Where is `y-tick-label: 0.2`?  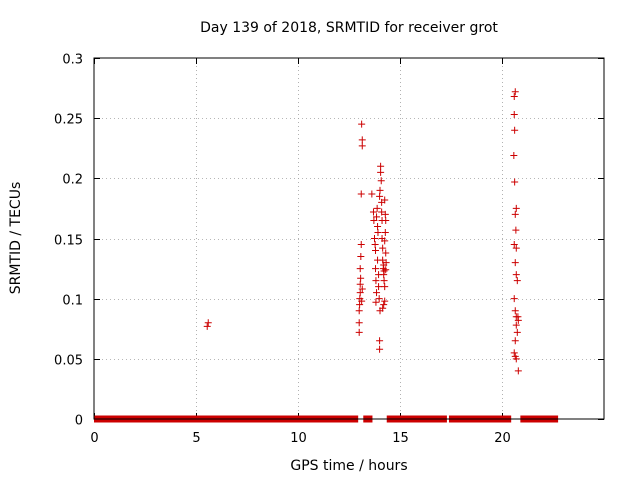 y-tick-label: 0.2 is located at coordinates (72, 180).